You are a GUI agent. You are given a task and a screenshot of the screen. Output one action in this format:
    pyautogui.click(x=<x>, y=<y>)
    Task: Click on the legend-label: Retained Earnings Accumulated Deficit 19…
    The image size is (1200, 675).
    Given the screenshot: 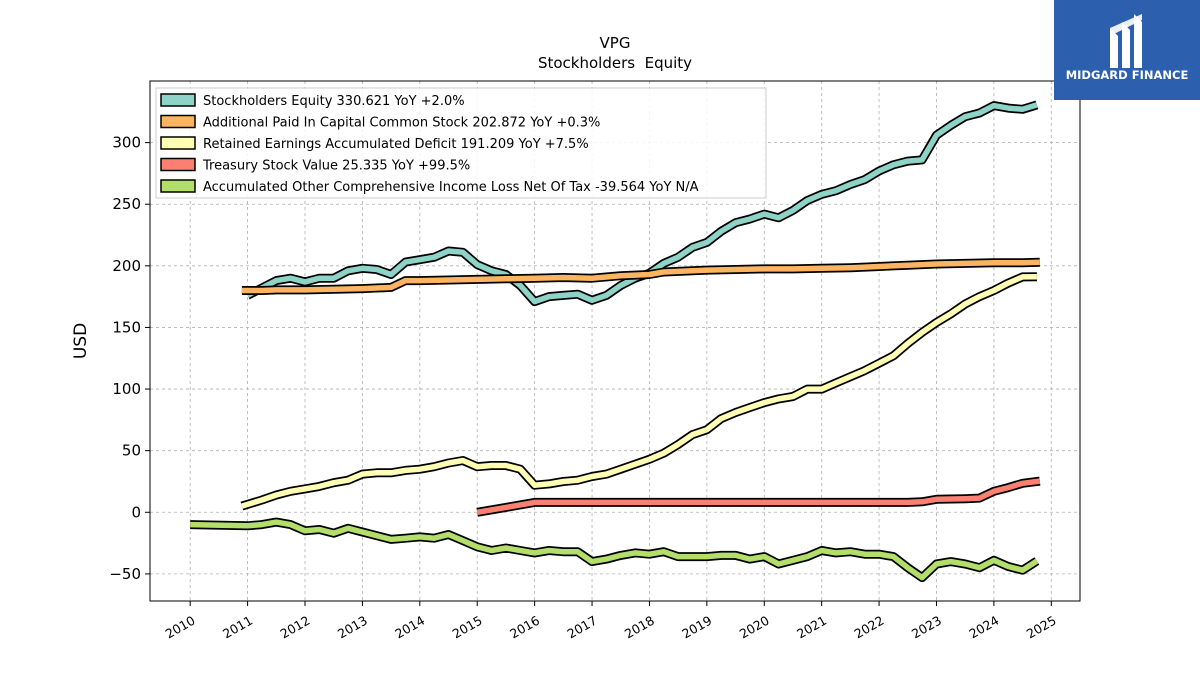 What is the action you would take?
    pyautogui.click(x=396, y=144)
    